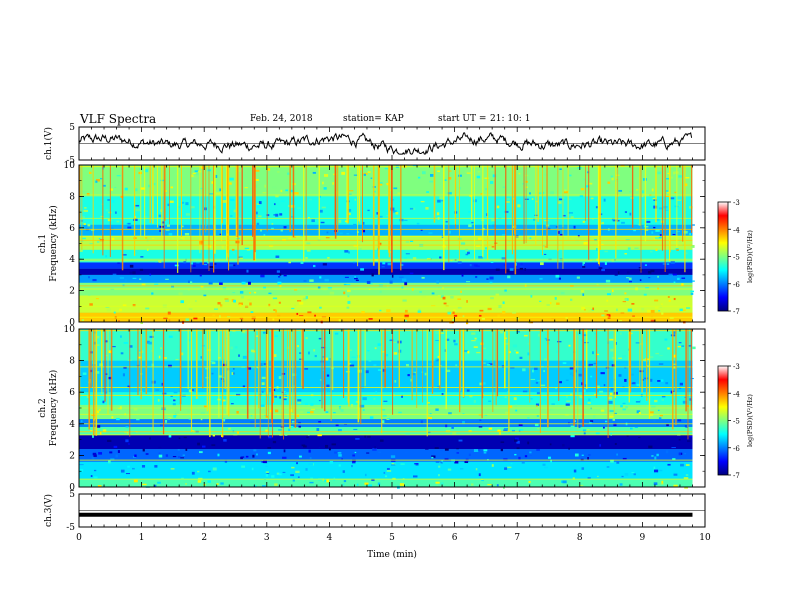 The width and height of the screenshot is (792, 612). I want to click on panel-ch1-waveform: 5-5ch.1(V), so click(374, 144).